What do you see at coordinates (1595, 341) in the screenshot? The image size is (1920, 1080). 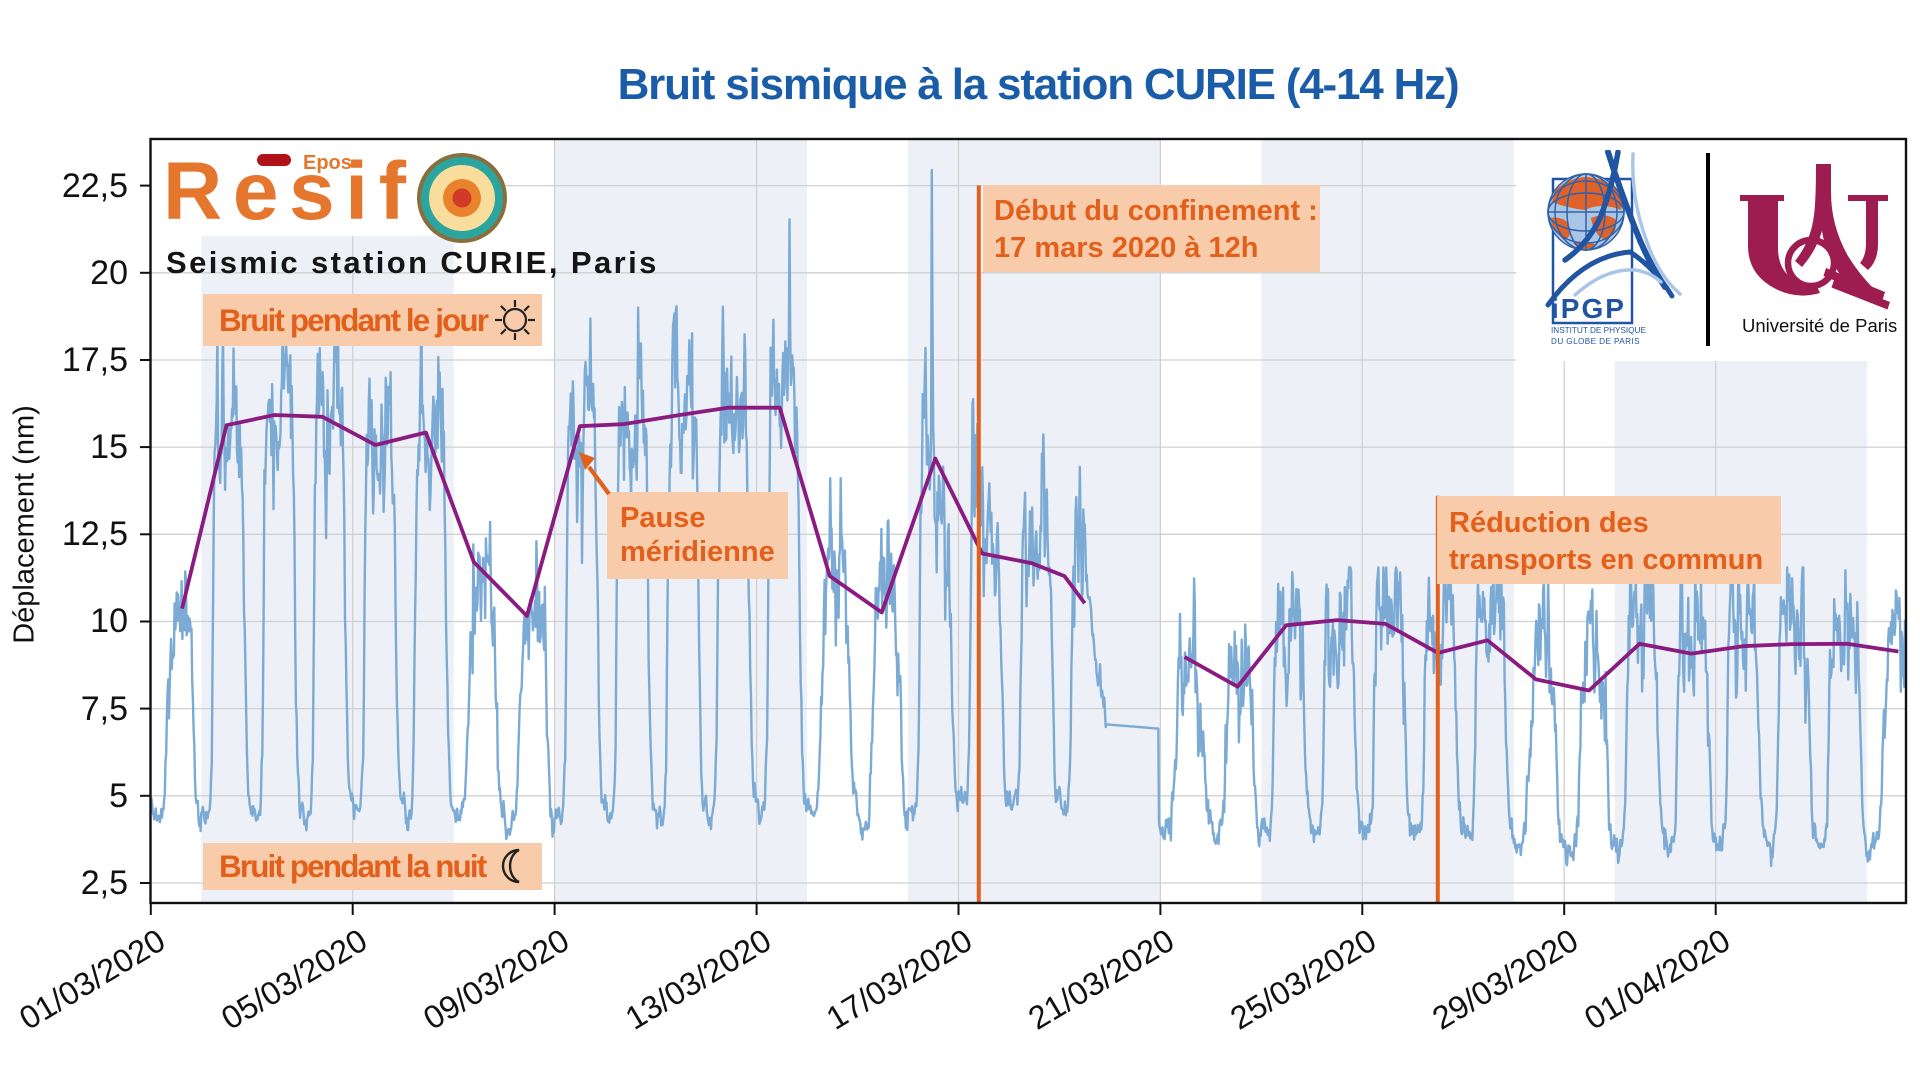 I see `svg-text: DU GLOBE DE PARIS` at bounding box center [1595, 341].